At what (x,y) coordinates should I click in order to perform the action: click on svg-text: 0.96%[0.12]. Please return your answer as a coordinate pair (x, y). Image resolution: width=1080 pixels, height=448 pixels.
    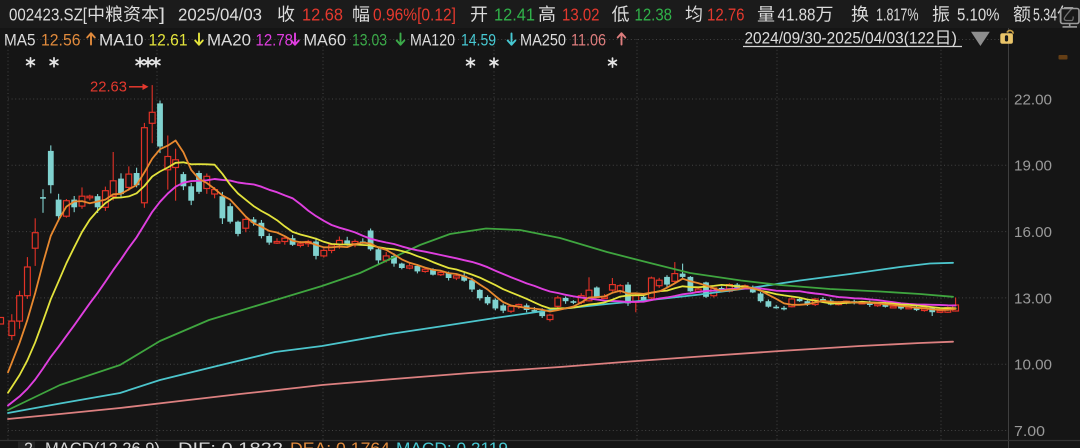
    Looking at the image, I should click on (414, 15).